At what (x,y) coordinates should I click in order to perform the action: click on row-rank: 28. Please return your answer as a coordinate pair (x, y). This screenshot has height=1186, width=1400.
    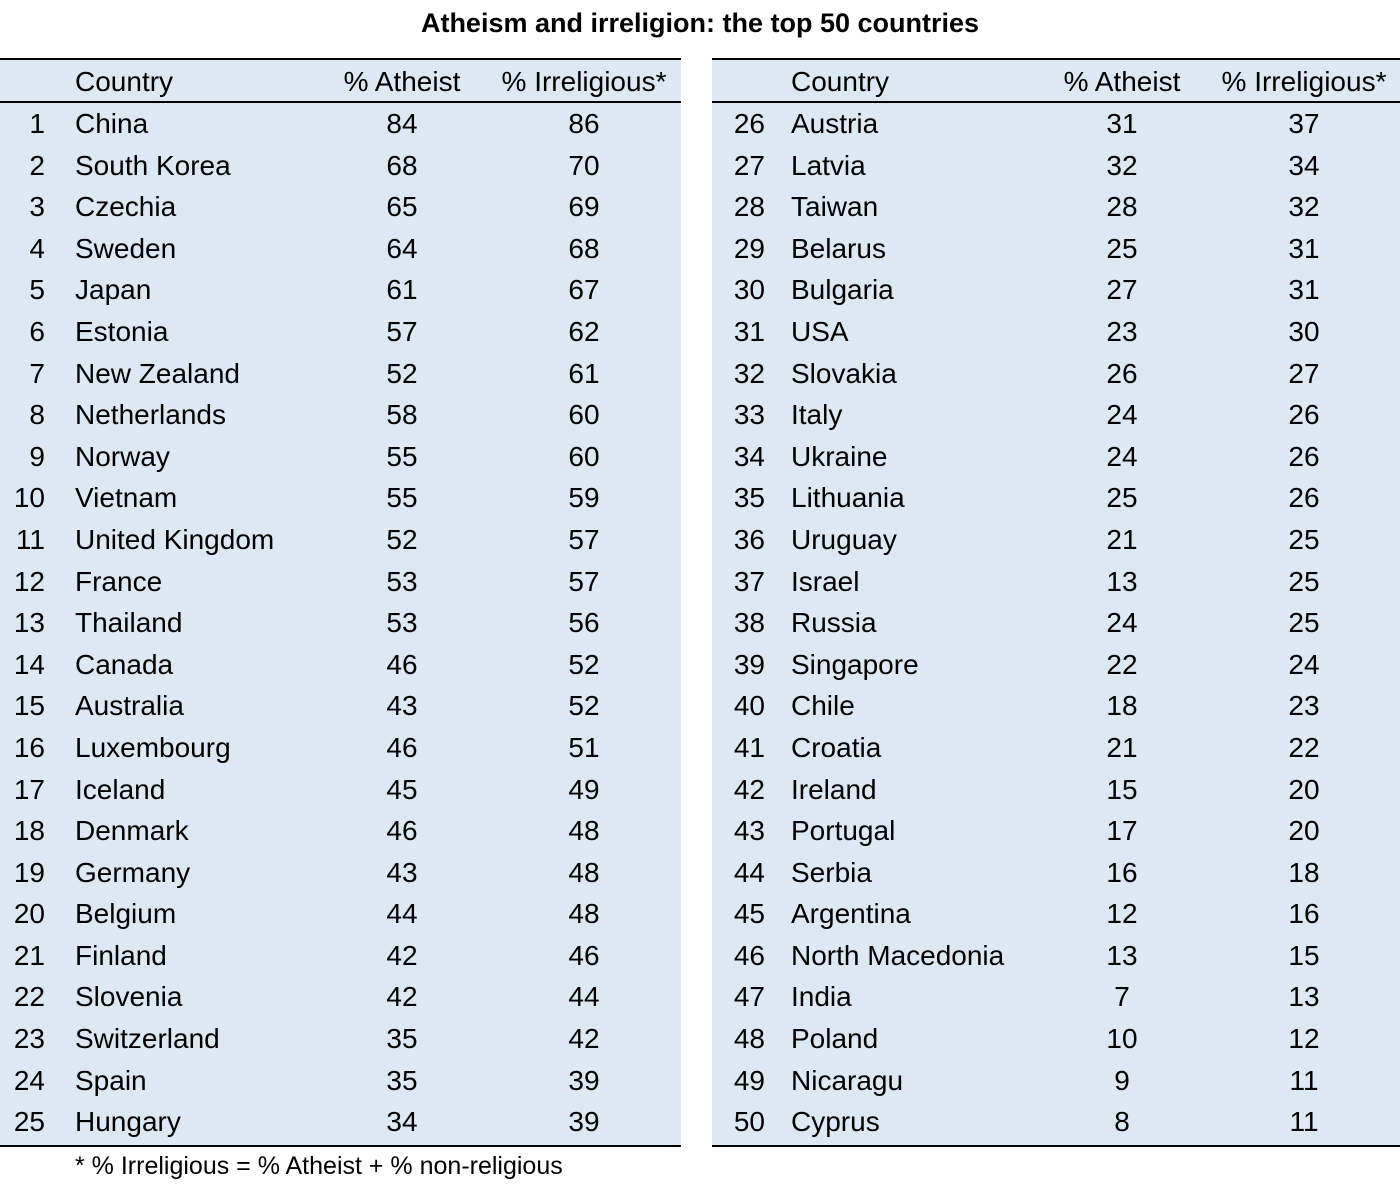
    Looking at the image, I should click on (749, 207).